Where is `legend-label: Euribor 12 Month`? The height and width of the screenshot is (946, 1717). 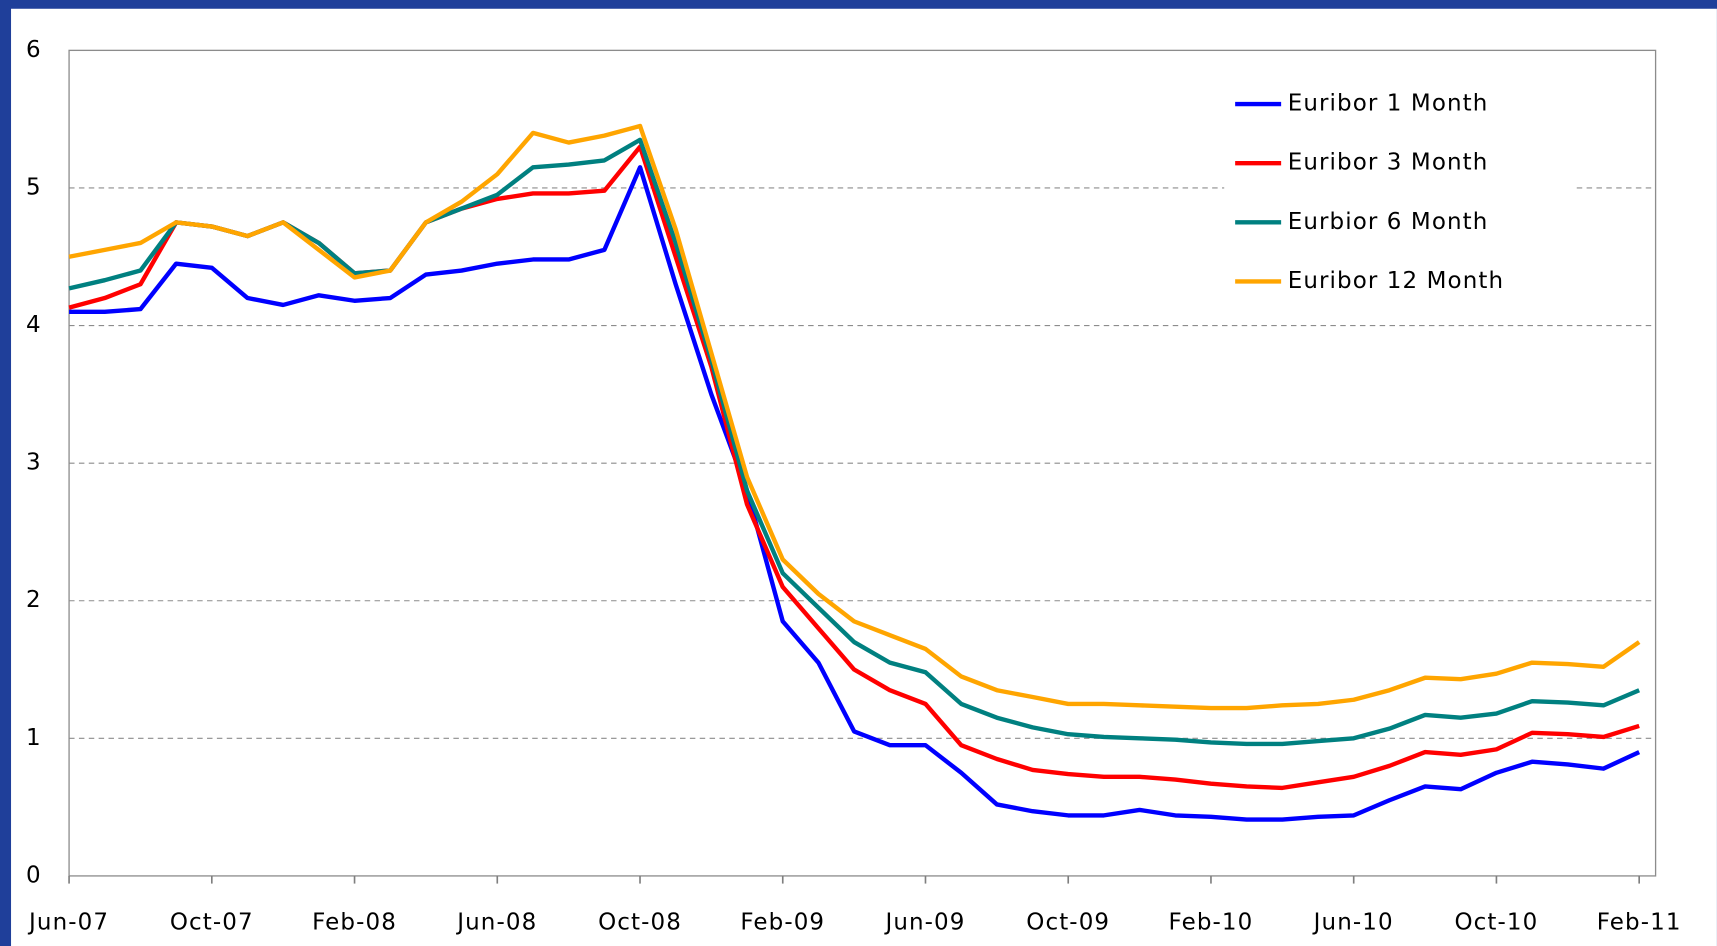
legend-label: Euribor 12 Month is located at coordinates (1396, 281).